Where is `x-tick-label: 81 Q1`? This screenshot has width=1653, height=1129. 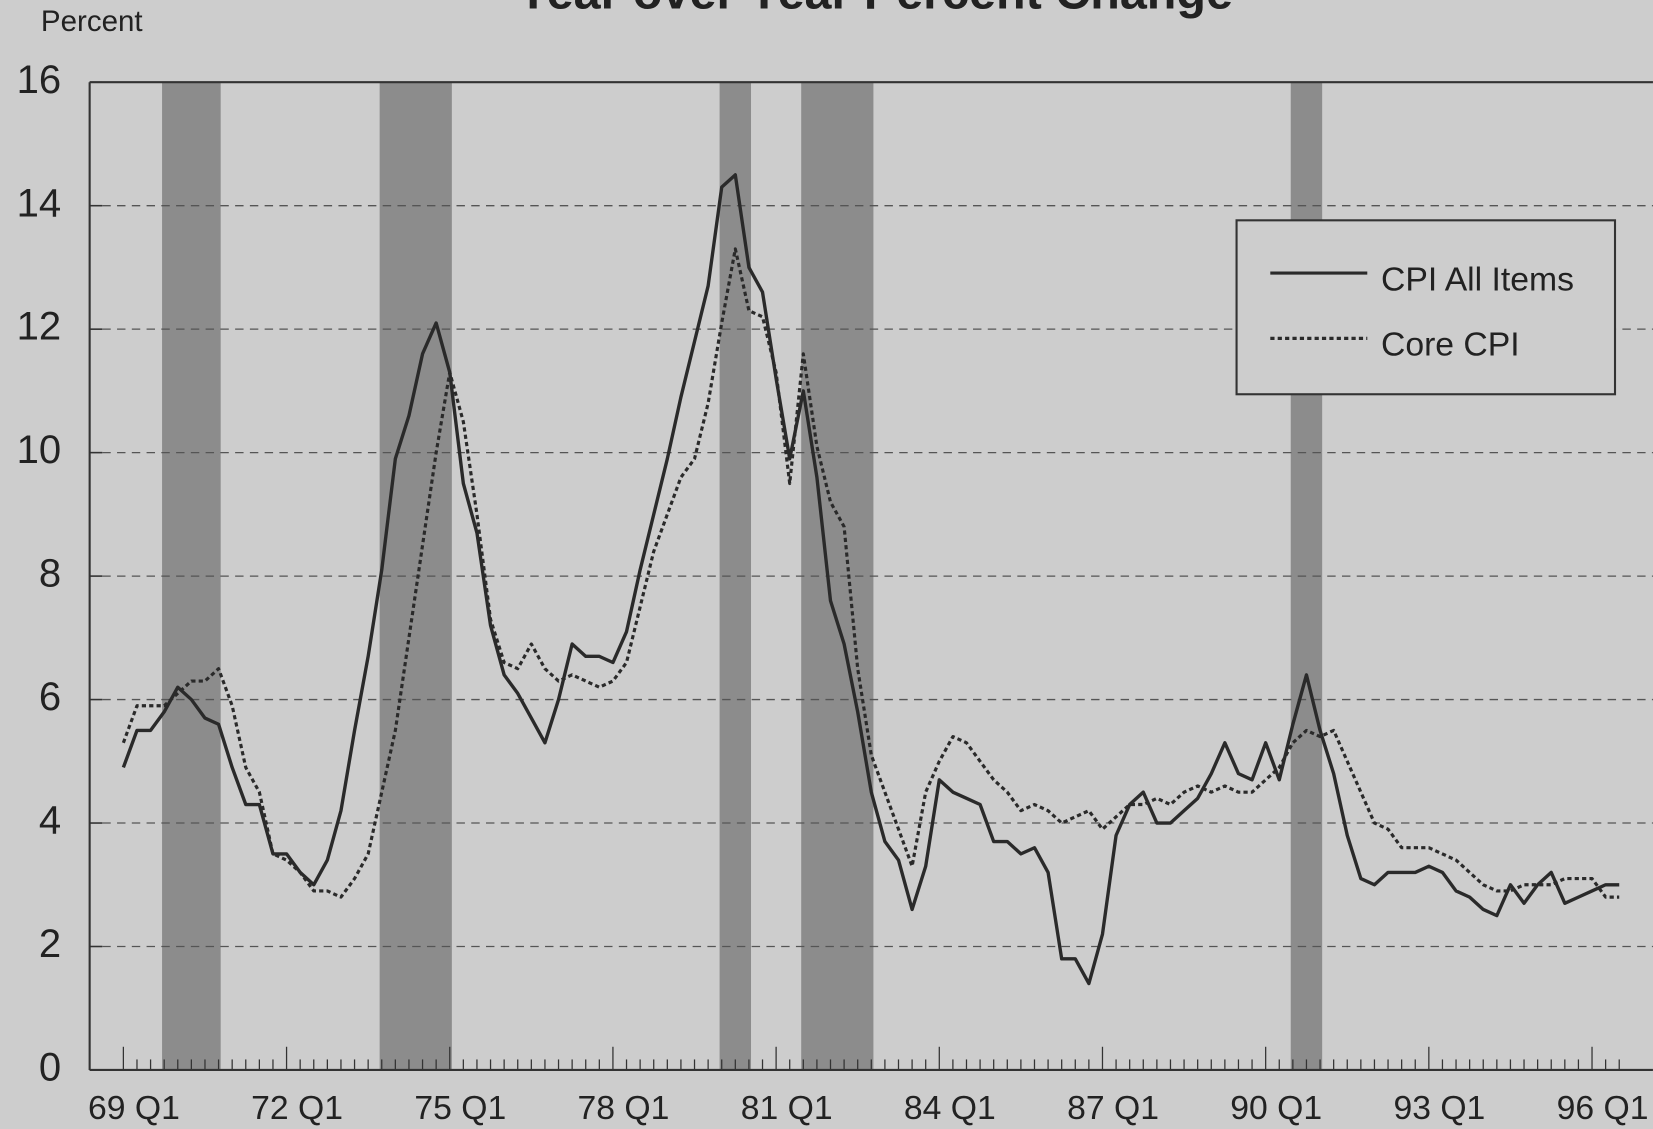 x-tick-label: 81 Q1 is located at coordinates (787, 1108).